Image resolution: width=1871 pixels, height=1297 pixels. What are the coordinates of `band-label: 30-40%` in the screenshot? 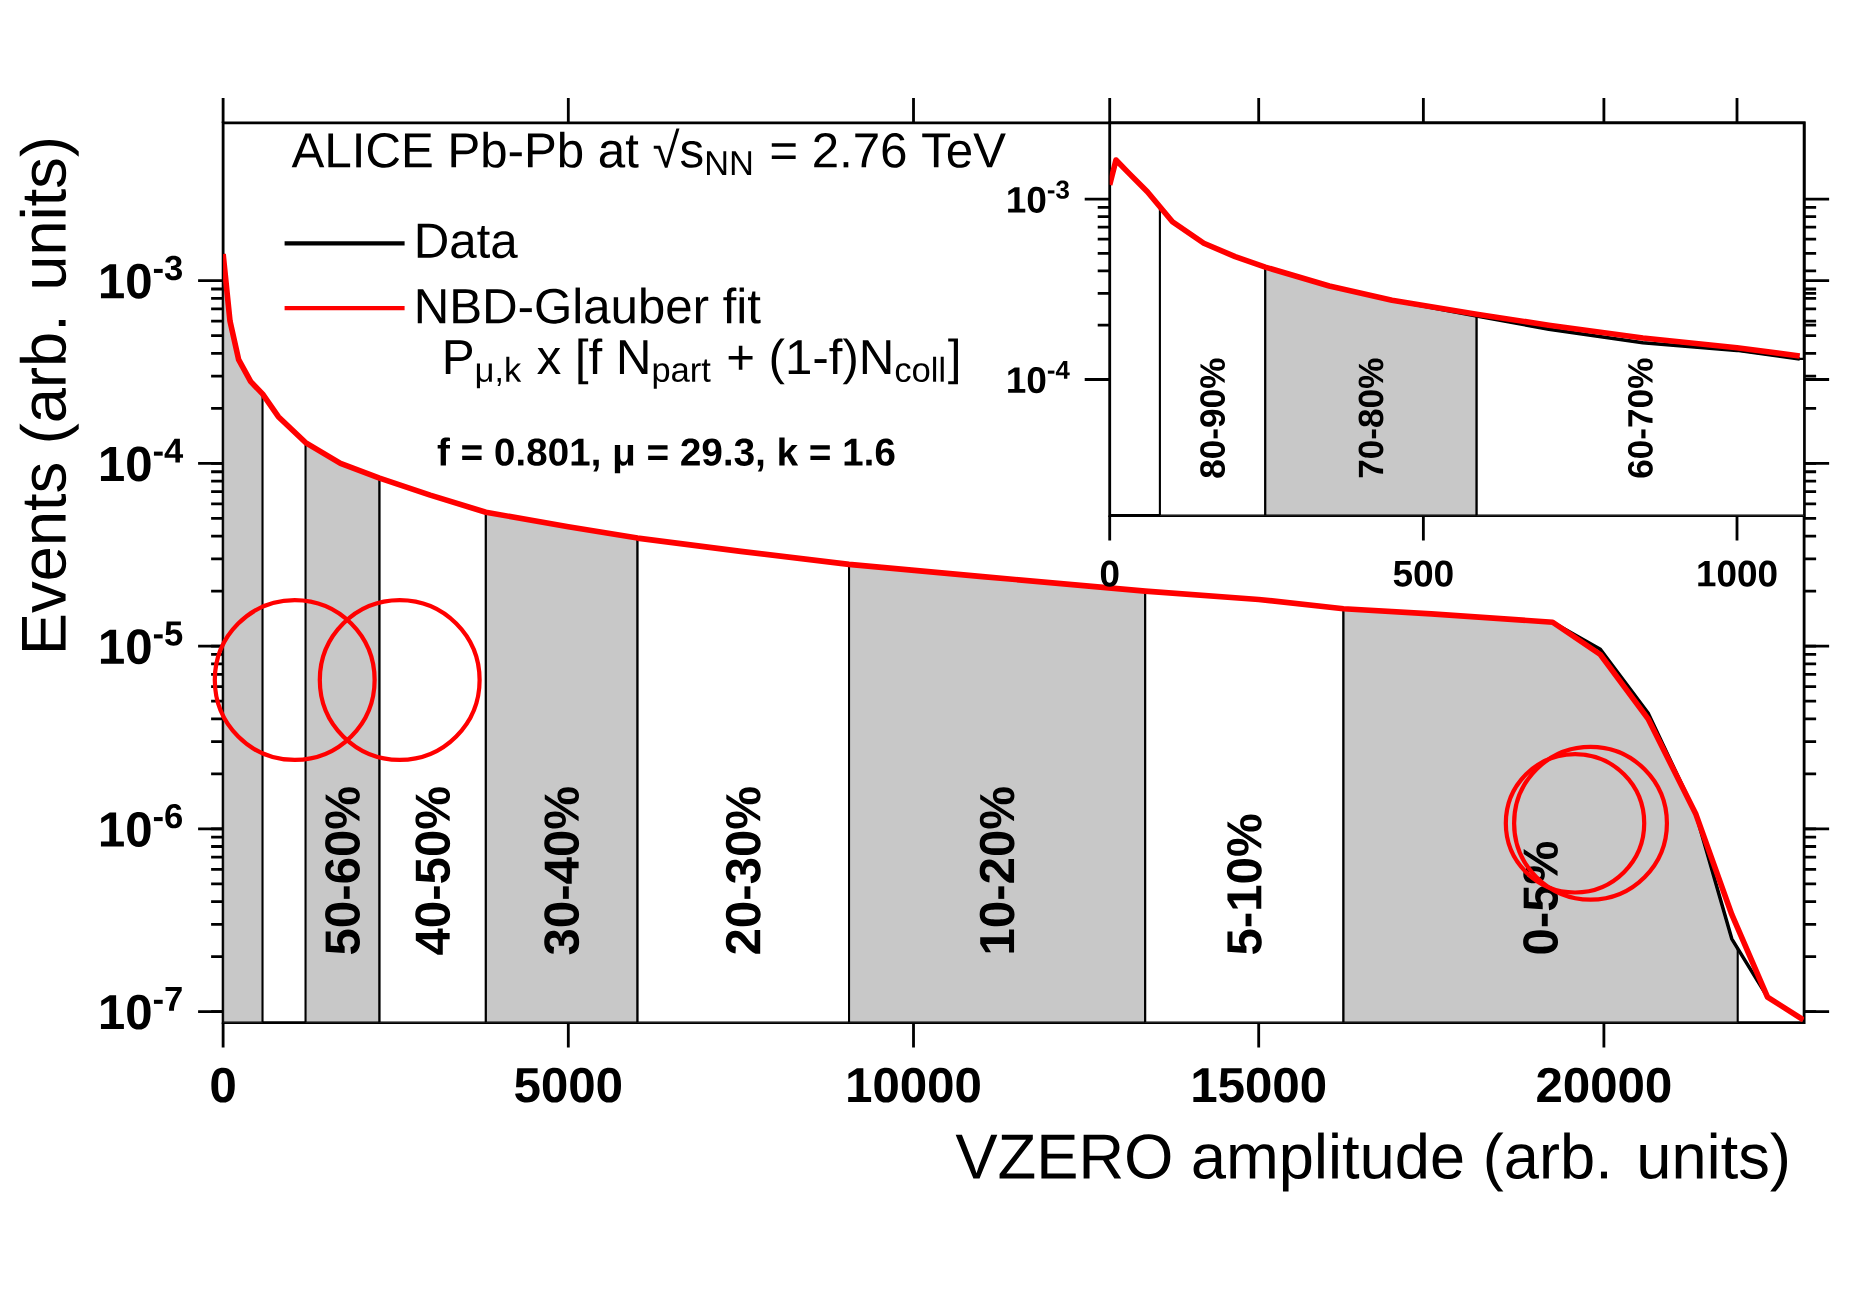 It's located at (562, 871).